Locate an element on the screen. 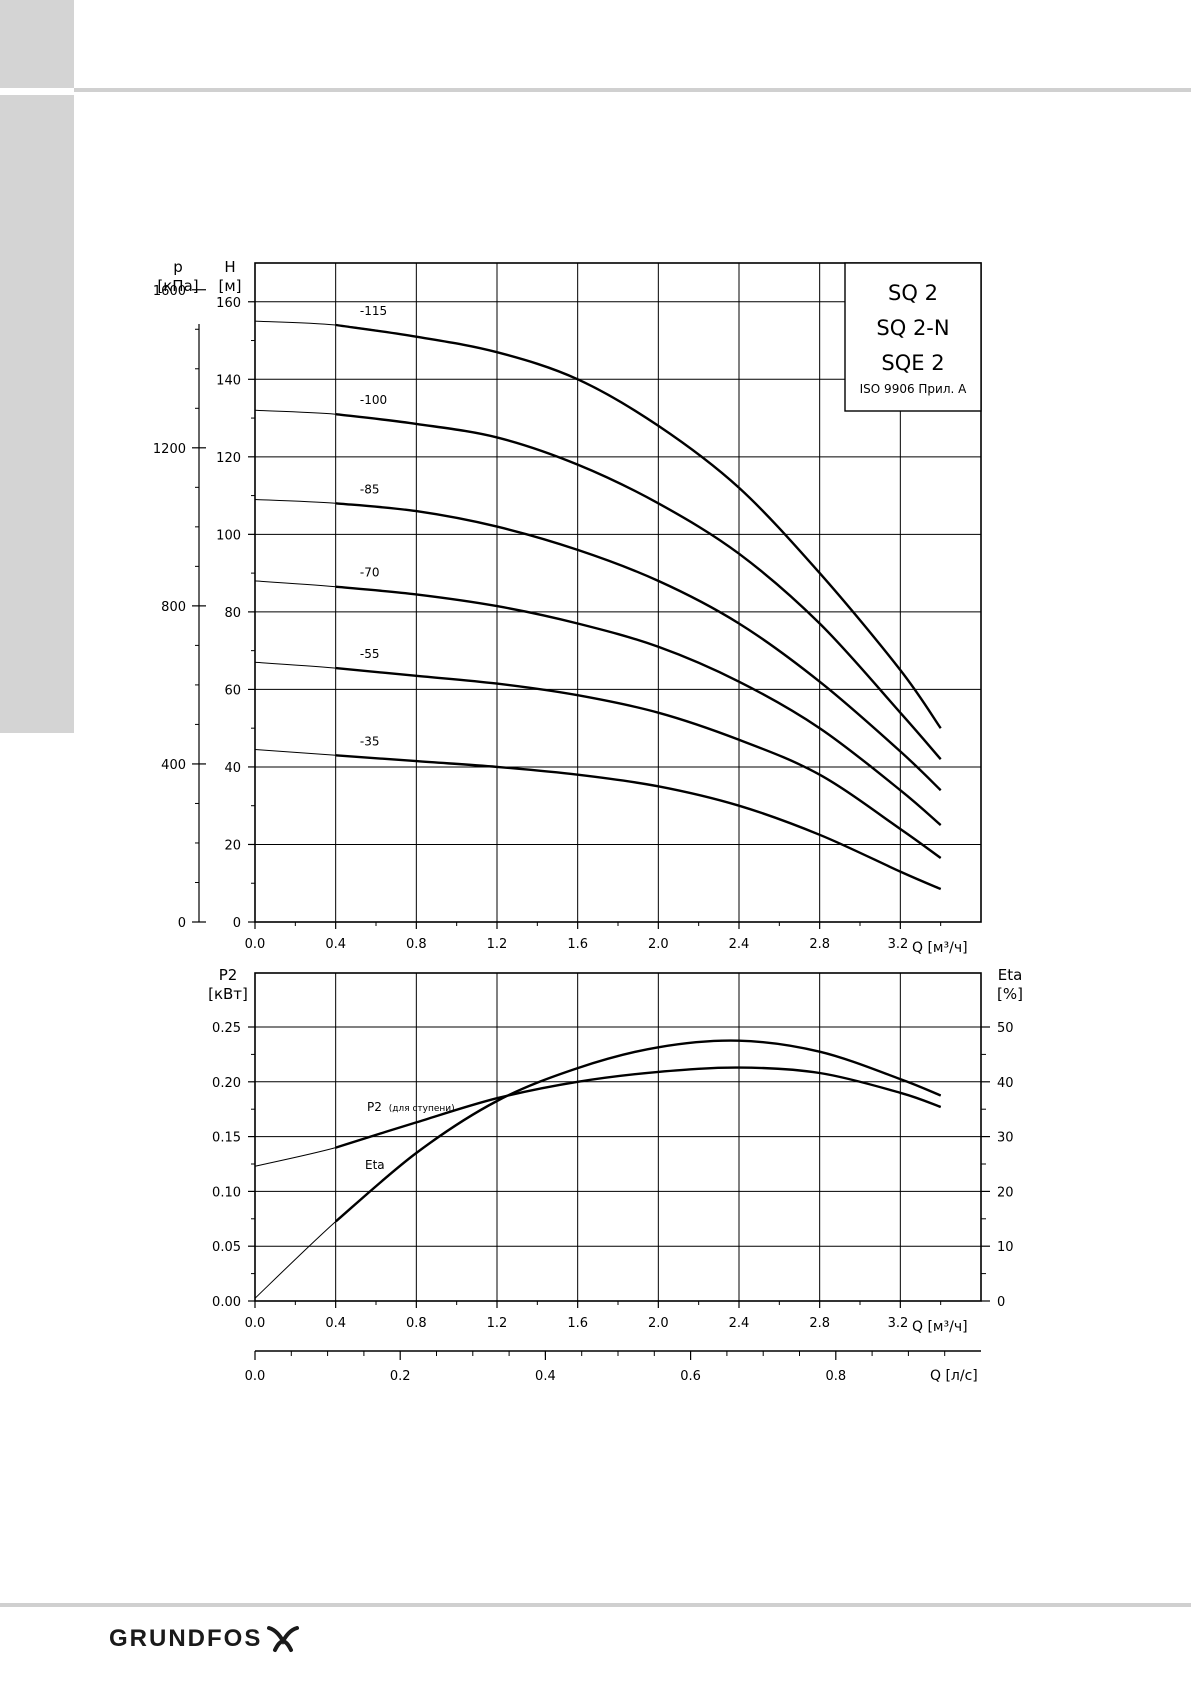 The width and height of the screenshot is (1191, 1684). eta-curve is located at coordinates (638, 1131).